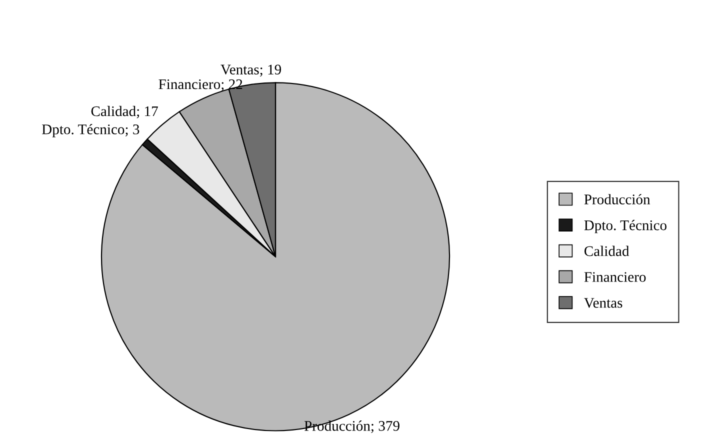  I want to click on legend-label: Producción, so click(617, 199).